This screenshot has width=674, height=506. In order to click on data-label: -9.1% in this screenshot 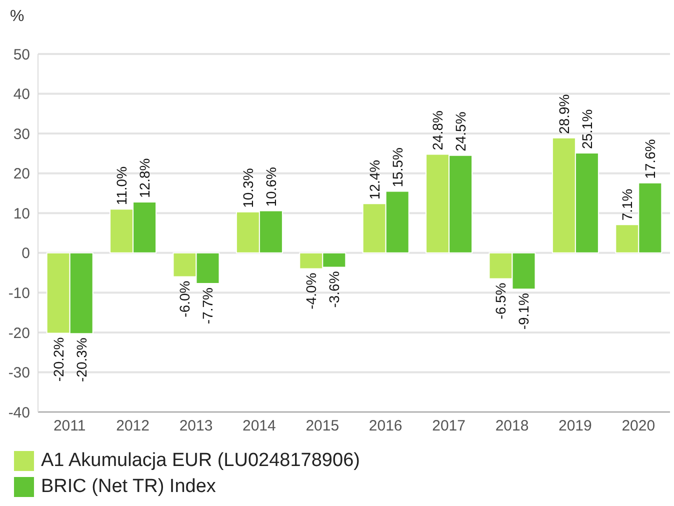, I will do `click(524, 311)`.